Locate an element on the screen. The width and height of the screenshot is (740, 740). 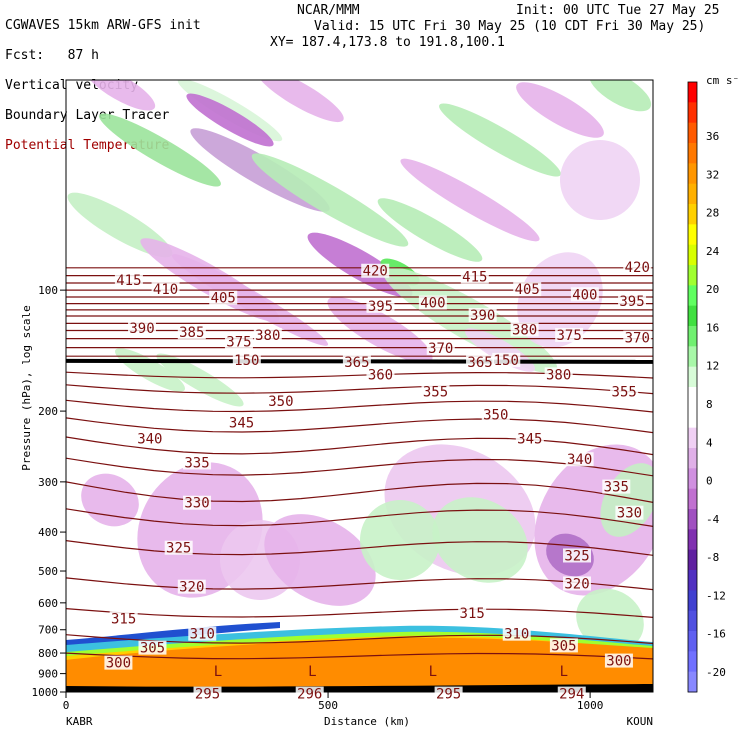
contour-label: 390 is located at coordinates (482, 316).